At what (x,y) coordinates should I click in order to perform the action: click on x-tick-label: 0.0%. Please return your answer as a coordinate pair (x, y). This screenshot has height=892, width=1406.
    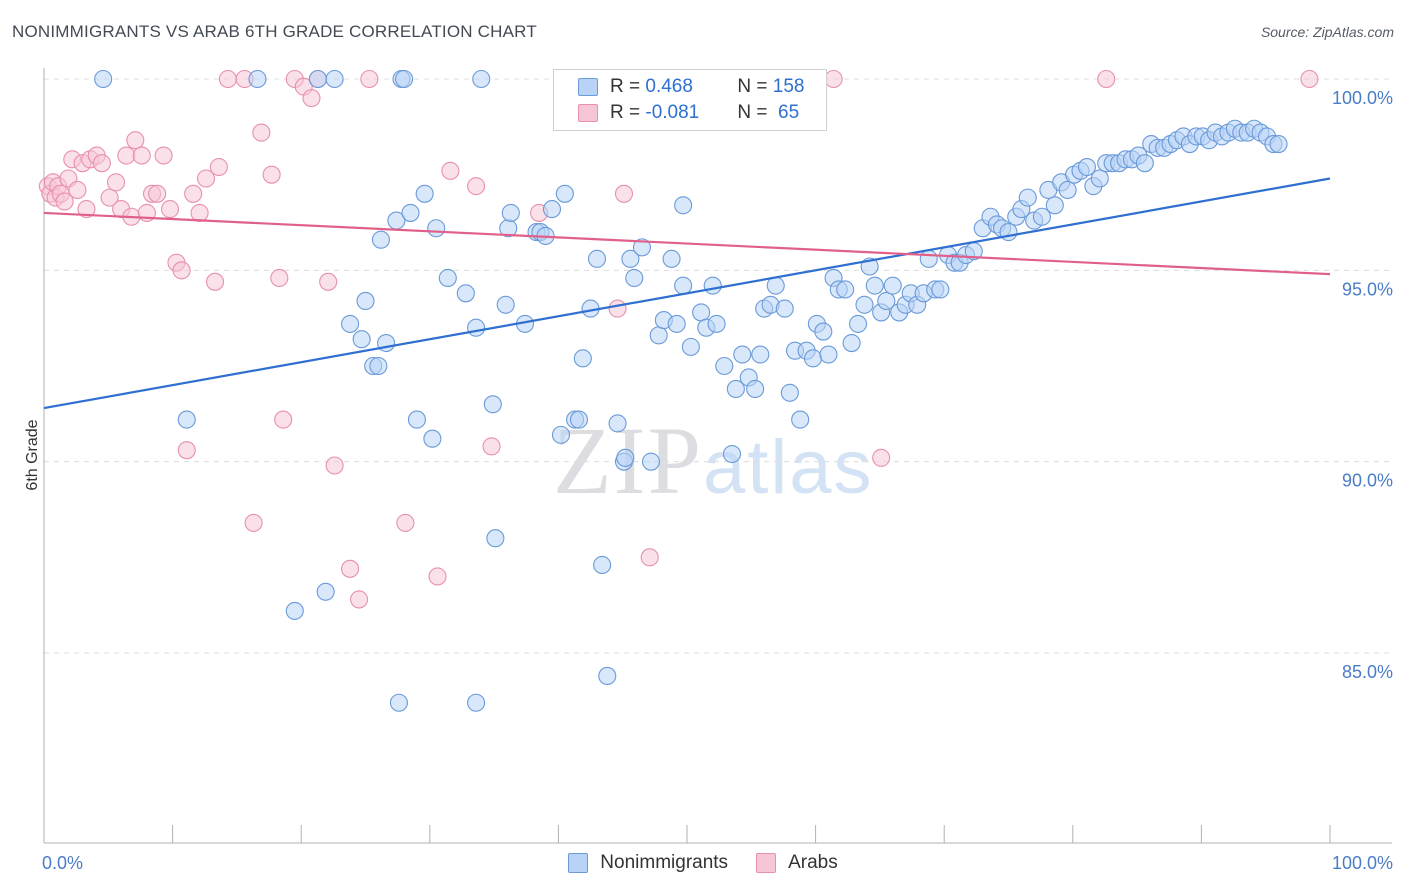
    Looking at the image, I should click on (62, 863).